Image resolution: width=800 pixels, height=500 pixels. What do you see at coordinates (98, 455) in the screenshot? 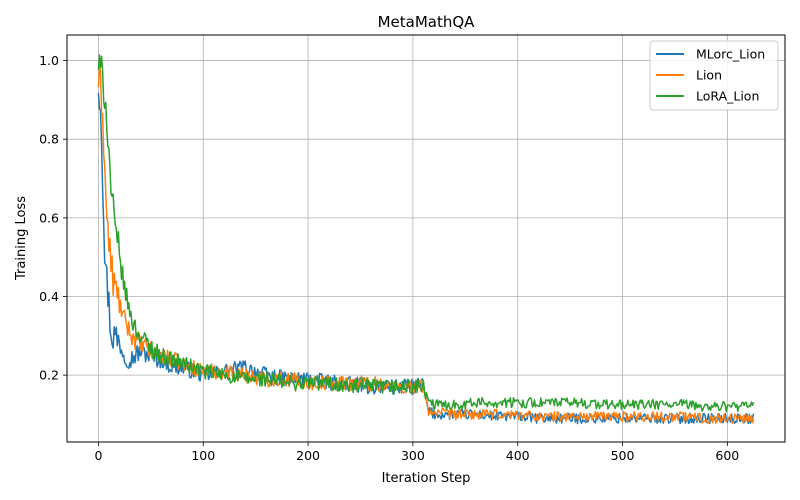
I see `x-tick-label: 0` at bounding box center [98, 455].